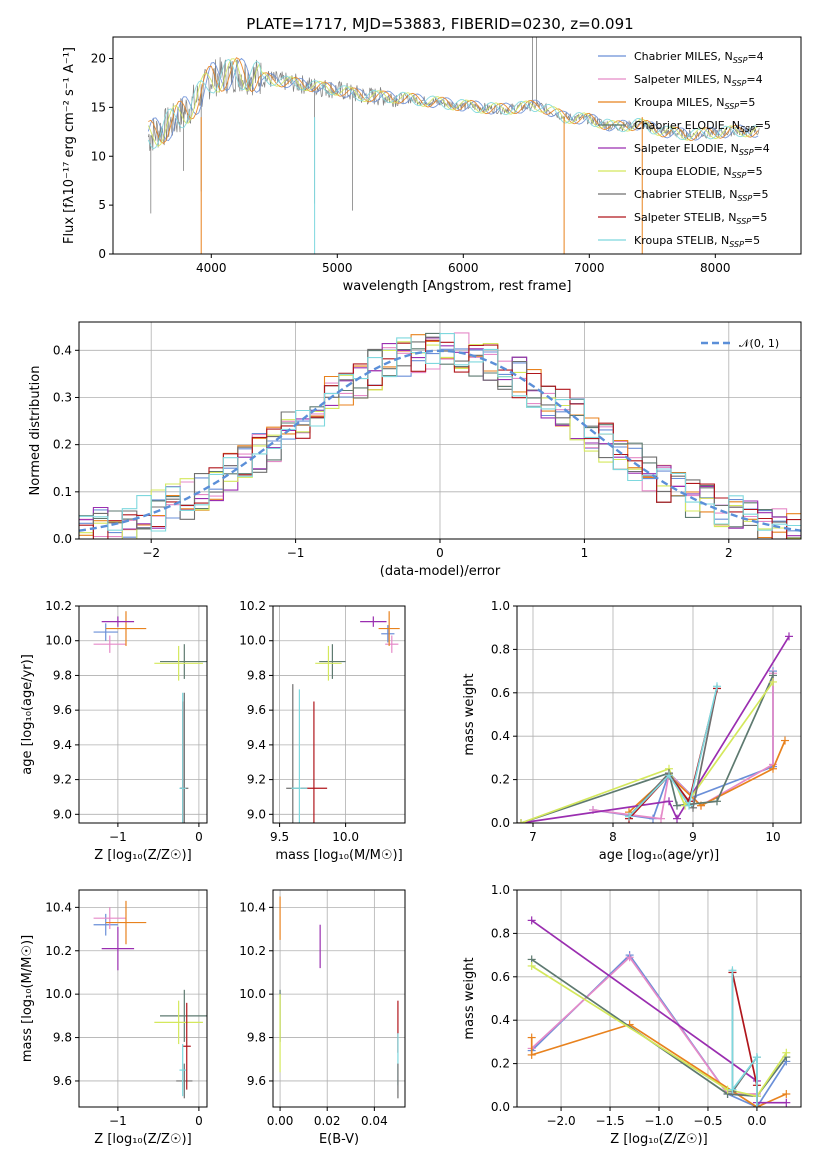 This screenshot has height=1170, width=819. What do you see at coordinates (280, 1121) in the screenshot?
I see `x-tick-label: 0.00` at bounding box center [280, 1121].